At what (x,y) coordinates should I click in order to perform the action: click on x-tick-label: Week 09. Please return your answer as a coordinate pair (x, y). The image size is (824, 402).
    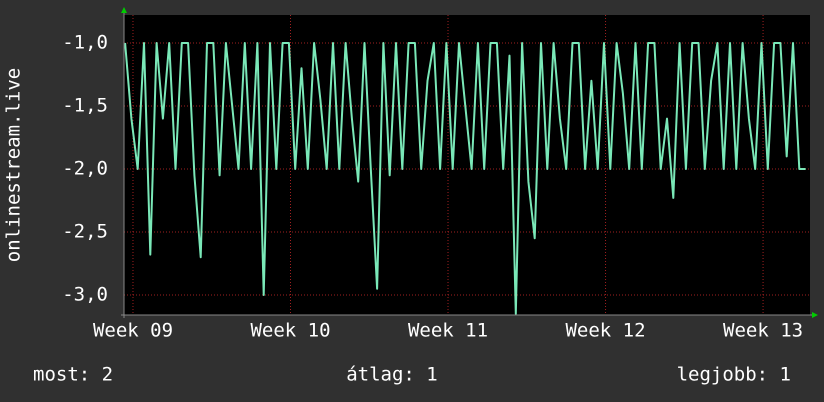
    Looking at the image, I should click on (133, 331).